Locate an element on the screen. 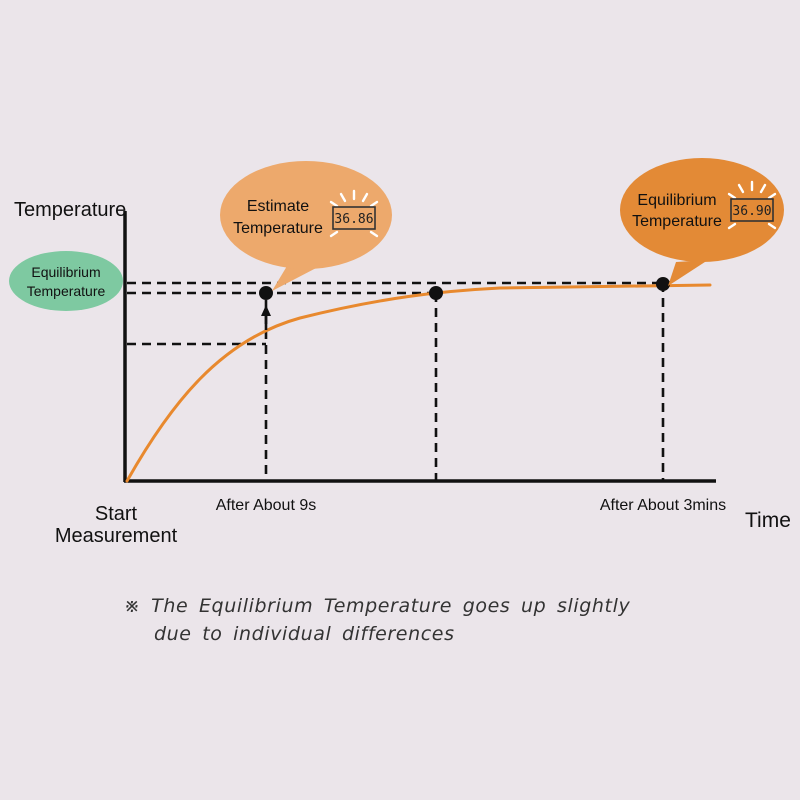 The image size is (800, 800). mid-point is located at coordinates (436, 293).